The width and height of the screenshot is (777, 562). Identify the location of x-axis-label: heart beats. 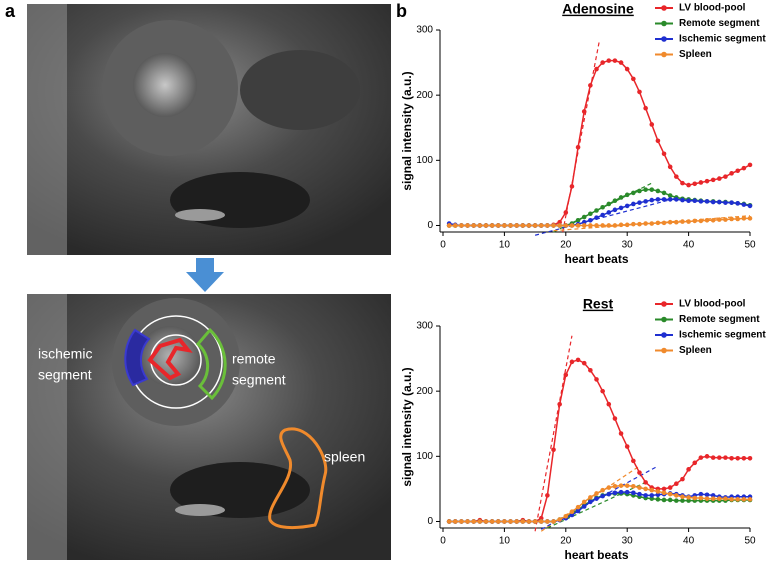
(596, 555).